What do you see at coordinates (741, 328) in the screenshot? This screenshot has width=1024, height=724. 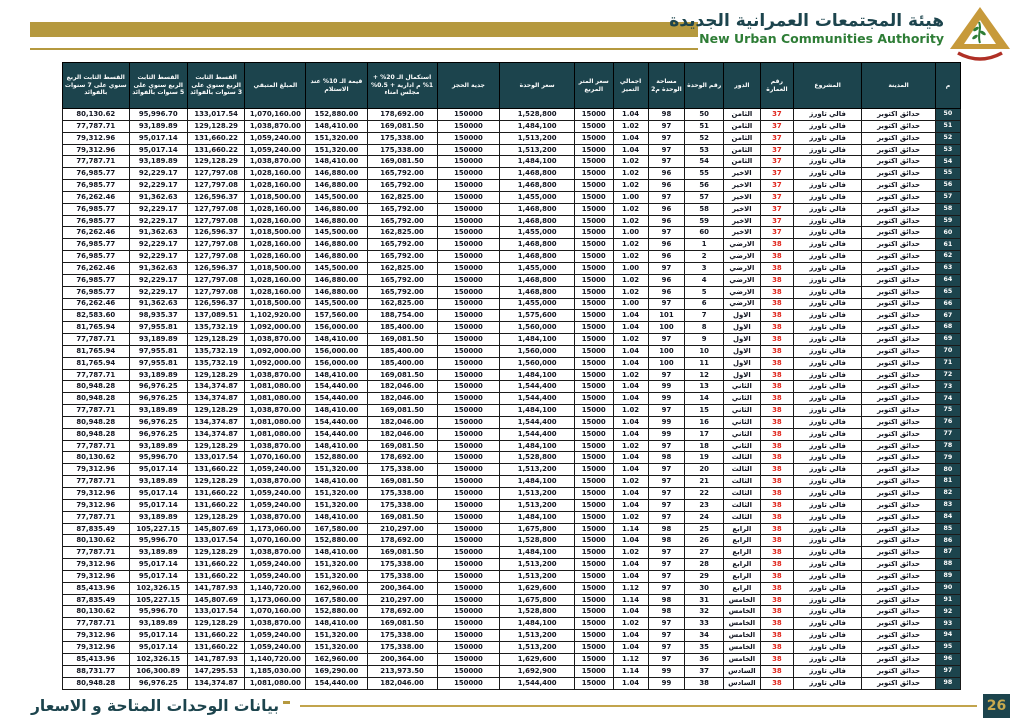 I see `cell-floor: الاول` at bounding box center [741, 328].